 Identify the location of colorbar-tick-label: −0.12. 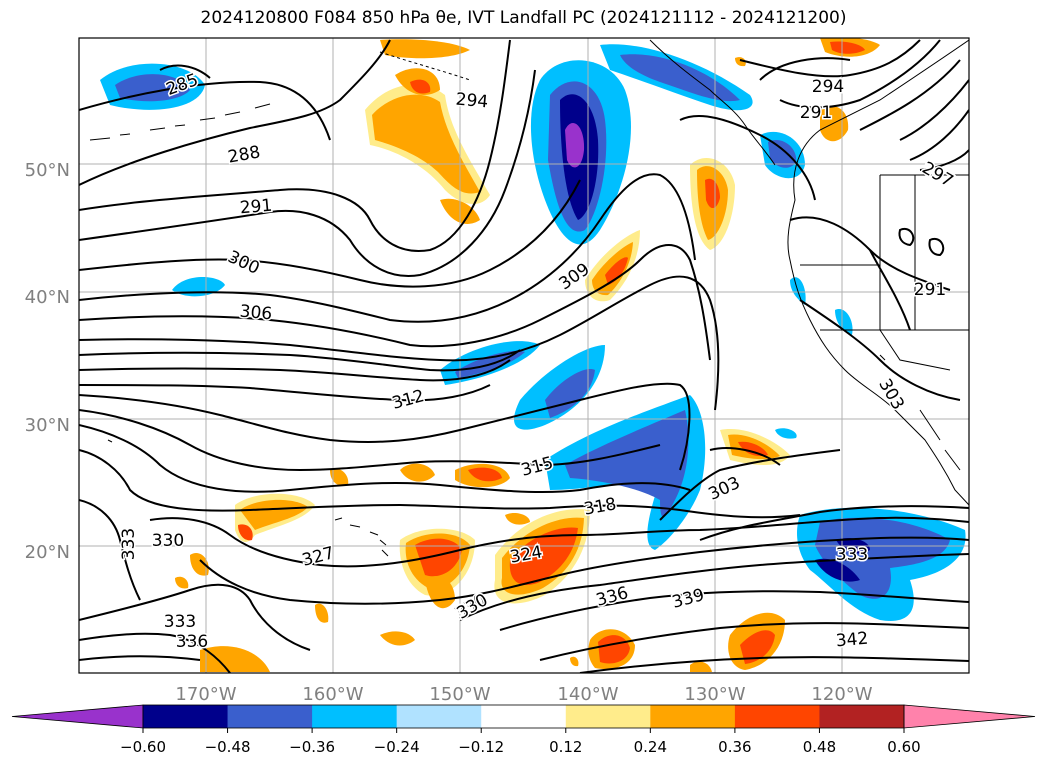
(481, 747).